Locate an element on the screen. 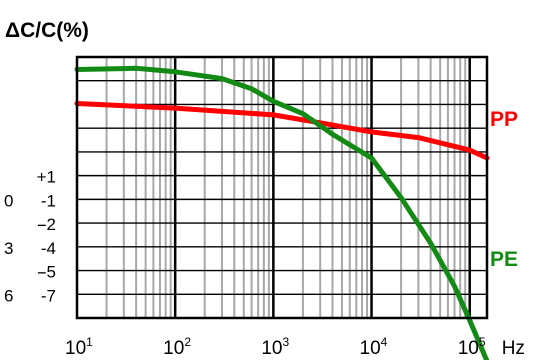  x-tick-label: 10³ is located at coordinates (275, 347).